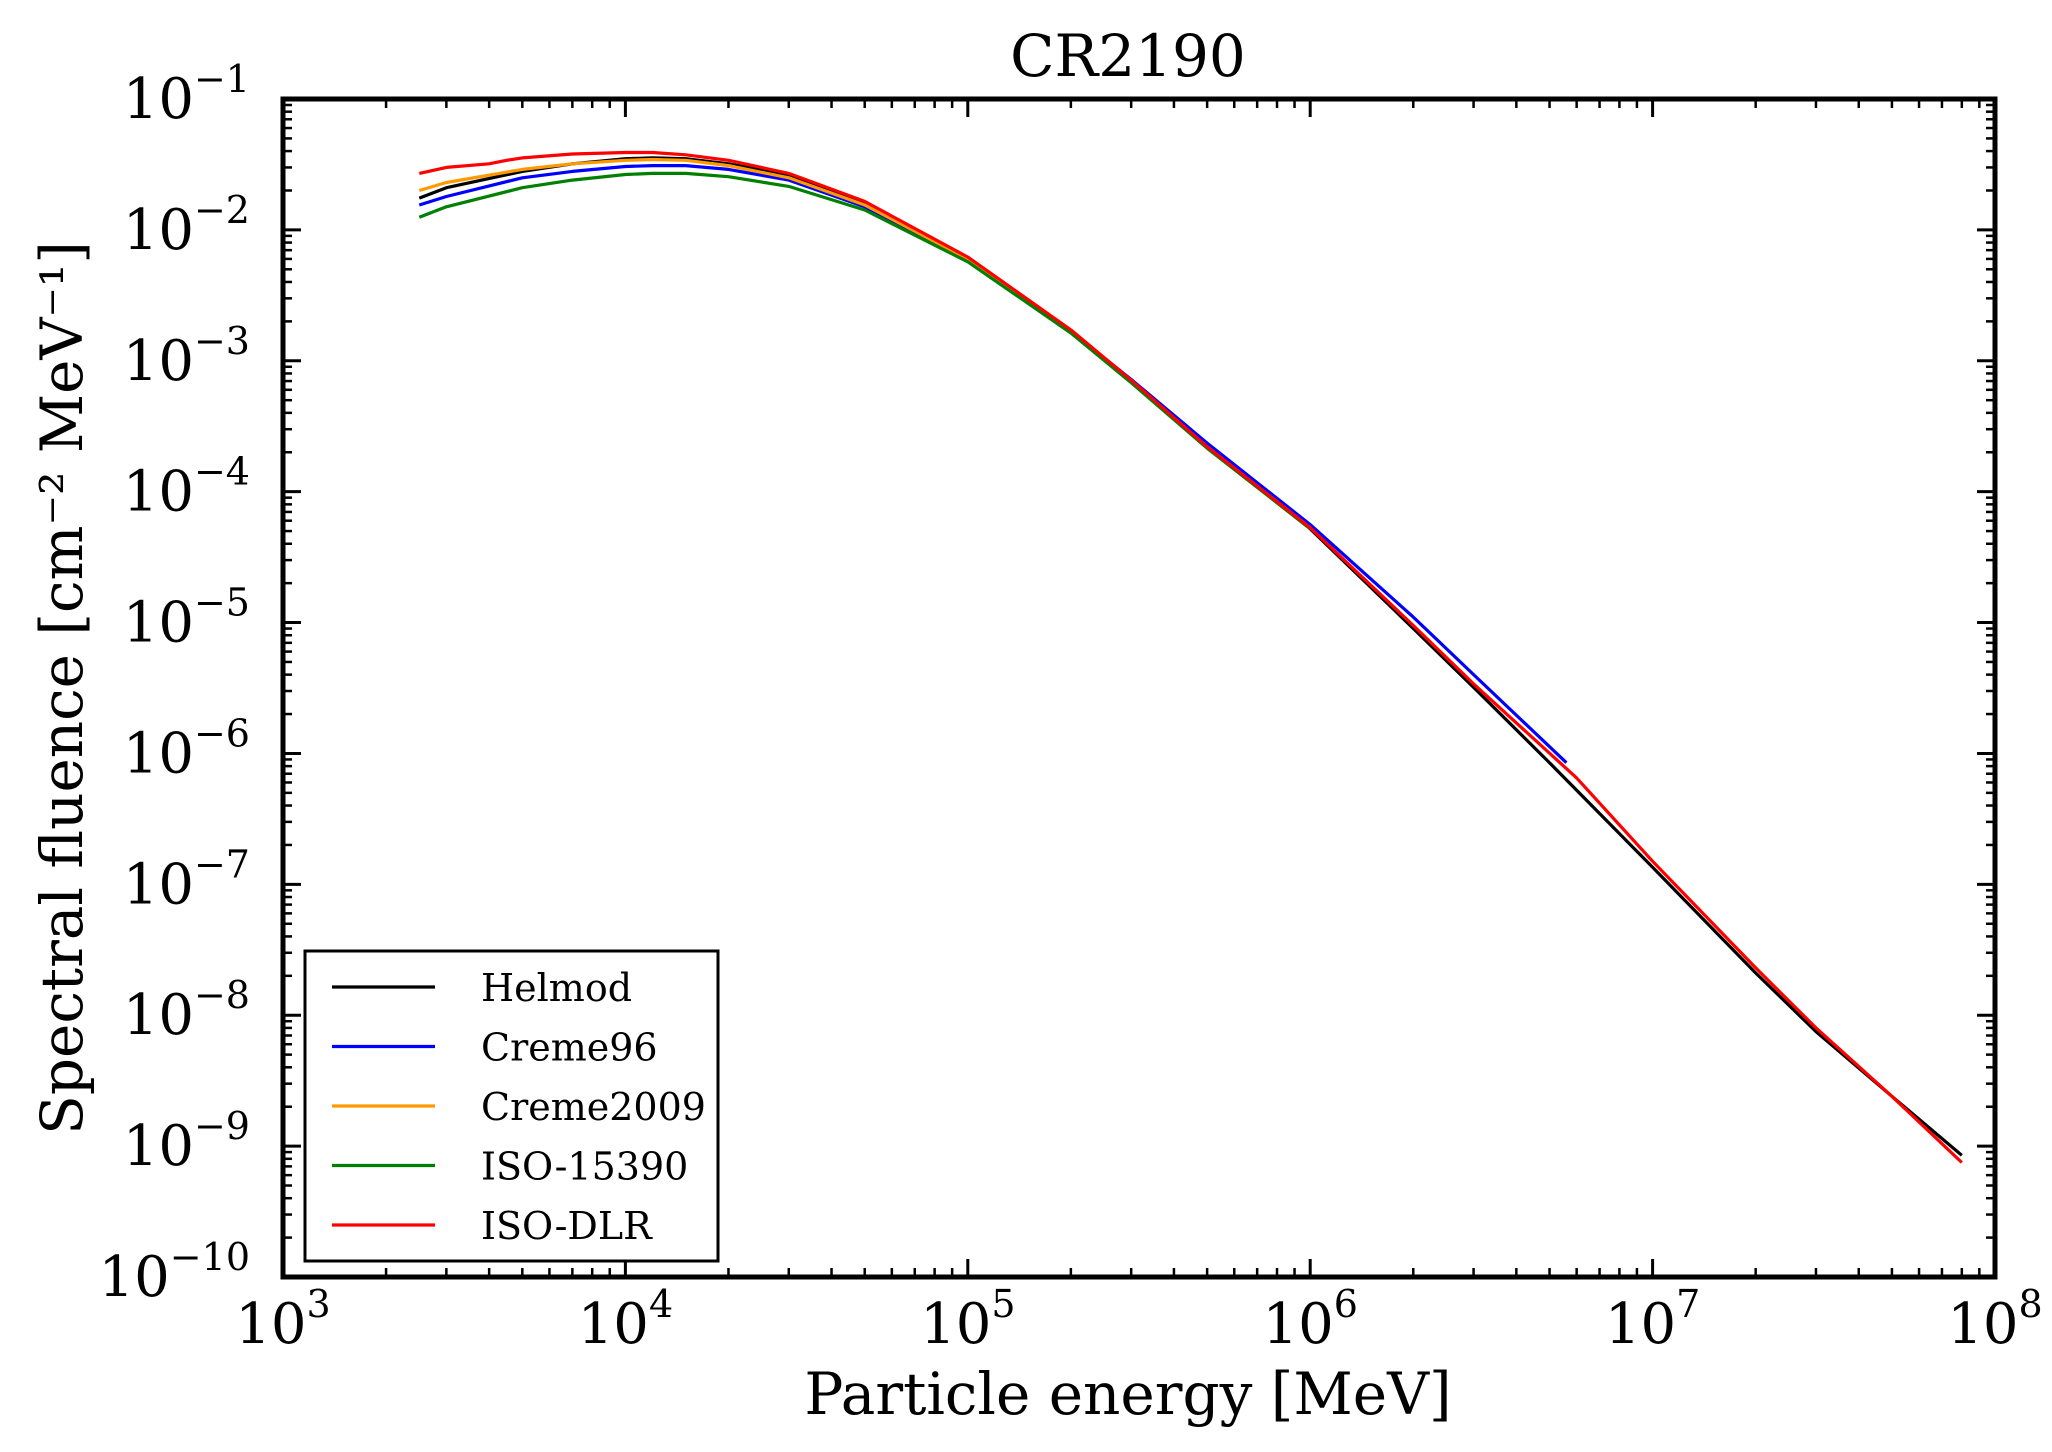  I want to click on x-tick-label: 10⁶, so click(1309, 1319).